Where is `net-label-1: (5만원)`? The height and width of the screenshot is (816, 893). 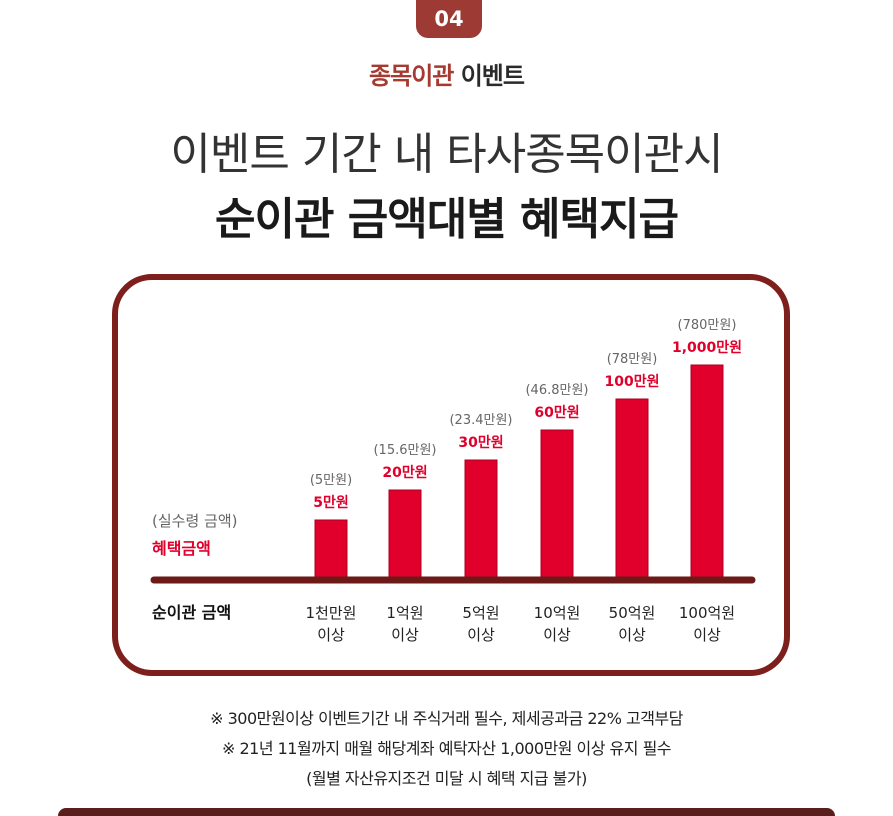 net-label-1: (5만원) is located at coordinates (331, 480).